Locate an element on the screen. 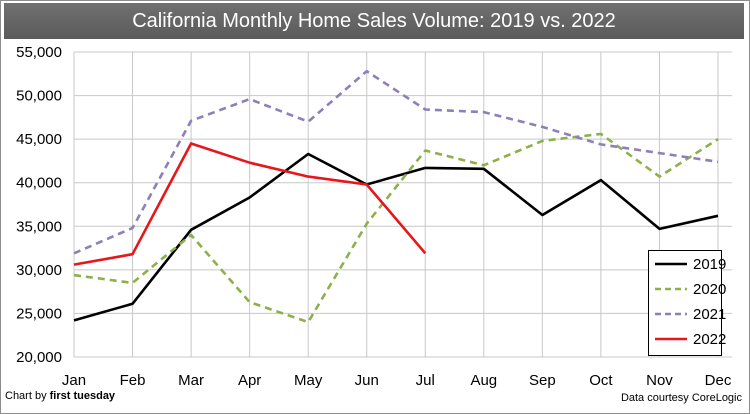  legend-item-2019: 2019 is located at coordinates (690, 264).